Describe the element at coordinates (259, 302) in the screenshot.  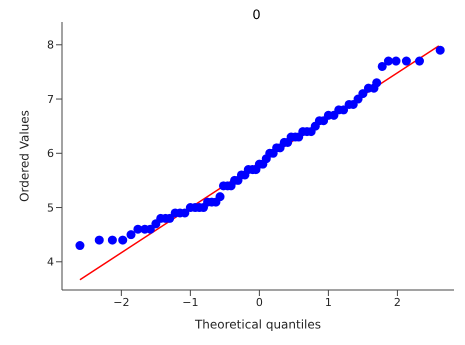
I see `x-tick-label: 0` at that location.